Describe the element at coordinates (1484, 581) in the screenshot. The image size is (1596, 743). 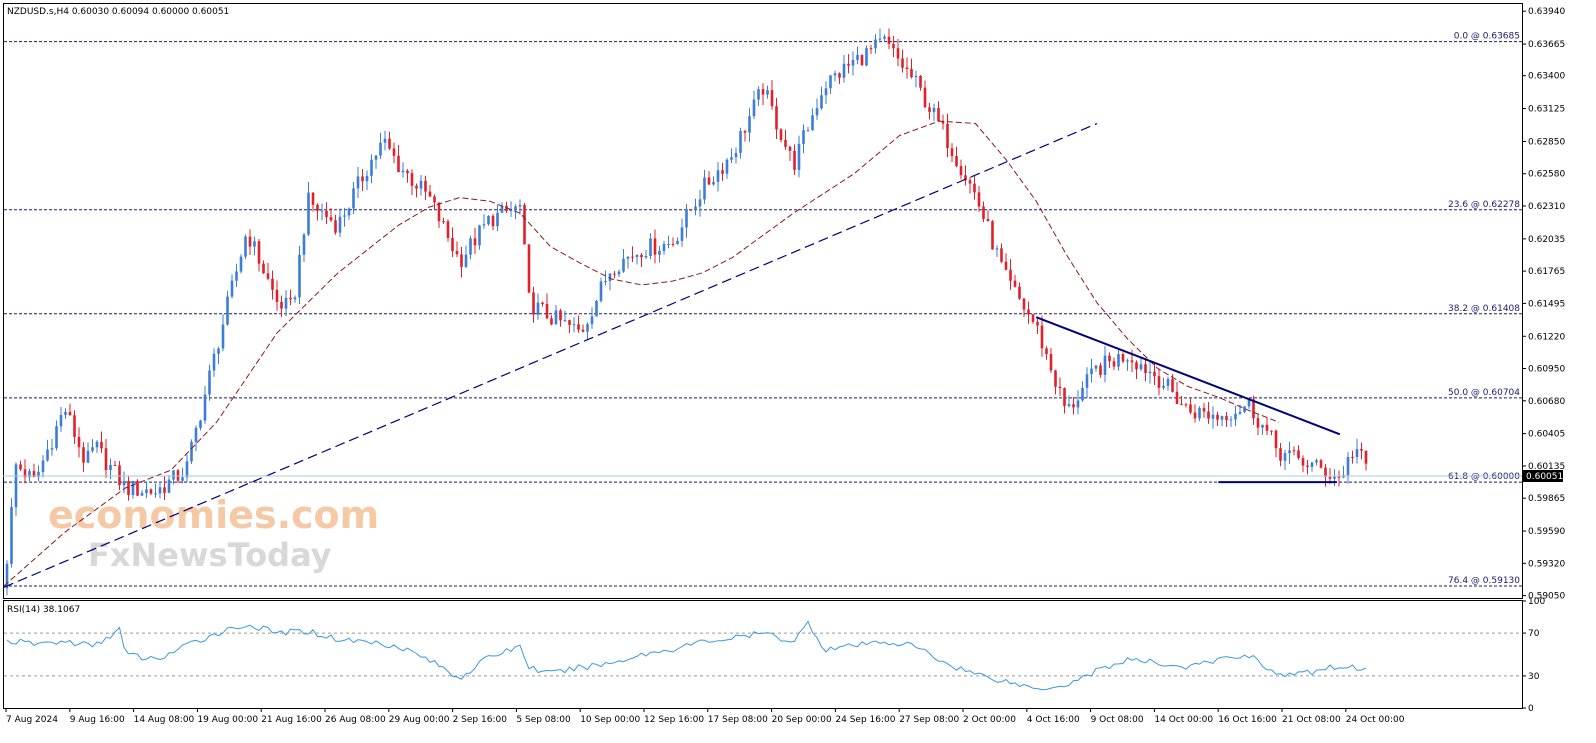
I see `fib-level-label: 76.4 @ 0.59130` at that location.